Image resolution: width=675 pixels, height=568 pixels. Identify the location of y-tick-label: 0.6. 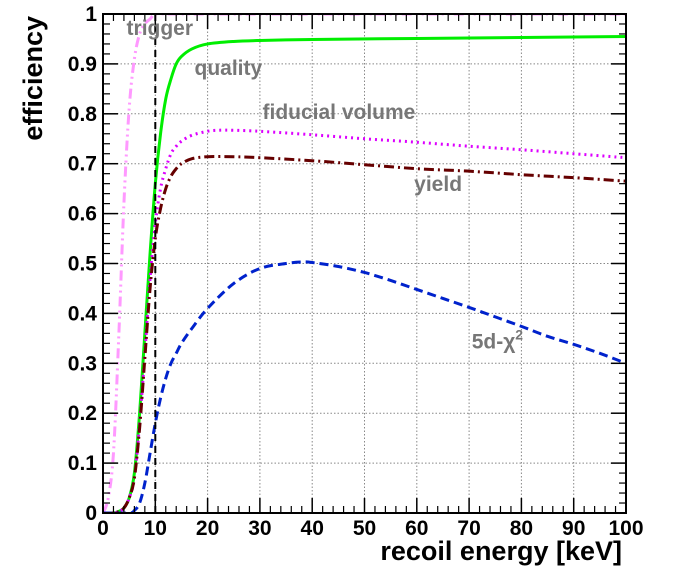
(82, 214).